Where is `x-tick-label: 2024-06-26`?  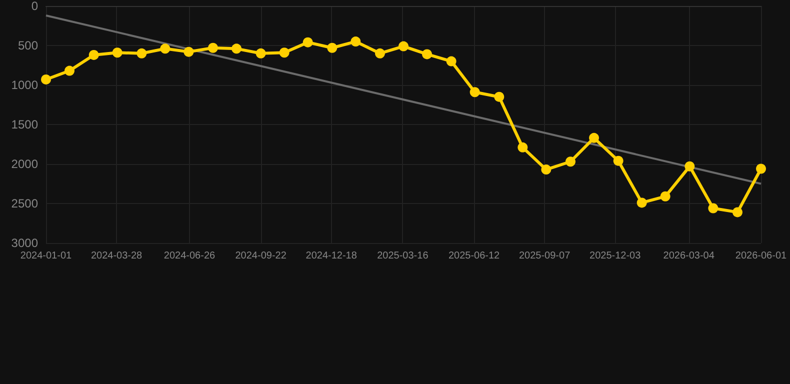
x-tick-label: 2024-06-26 is located at coordinates (190, 256).